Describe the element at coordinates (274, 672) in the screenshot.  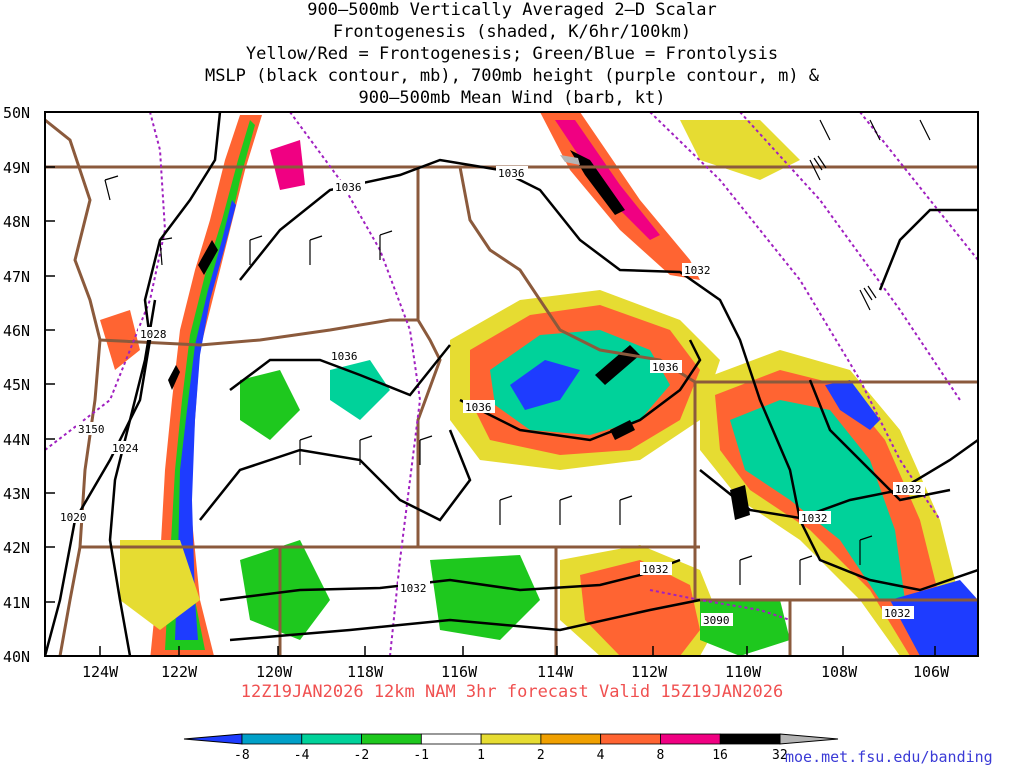
I see `lon-label-120w: 120W` at that location.